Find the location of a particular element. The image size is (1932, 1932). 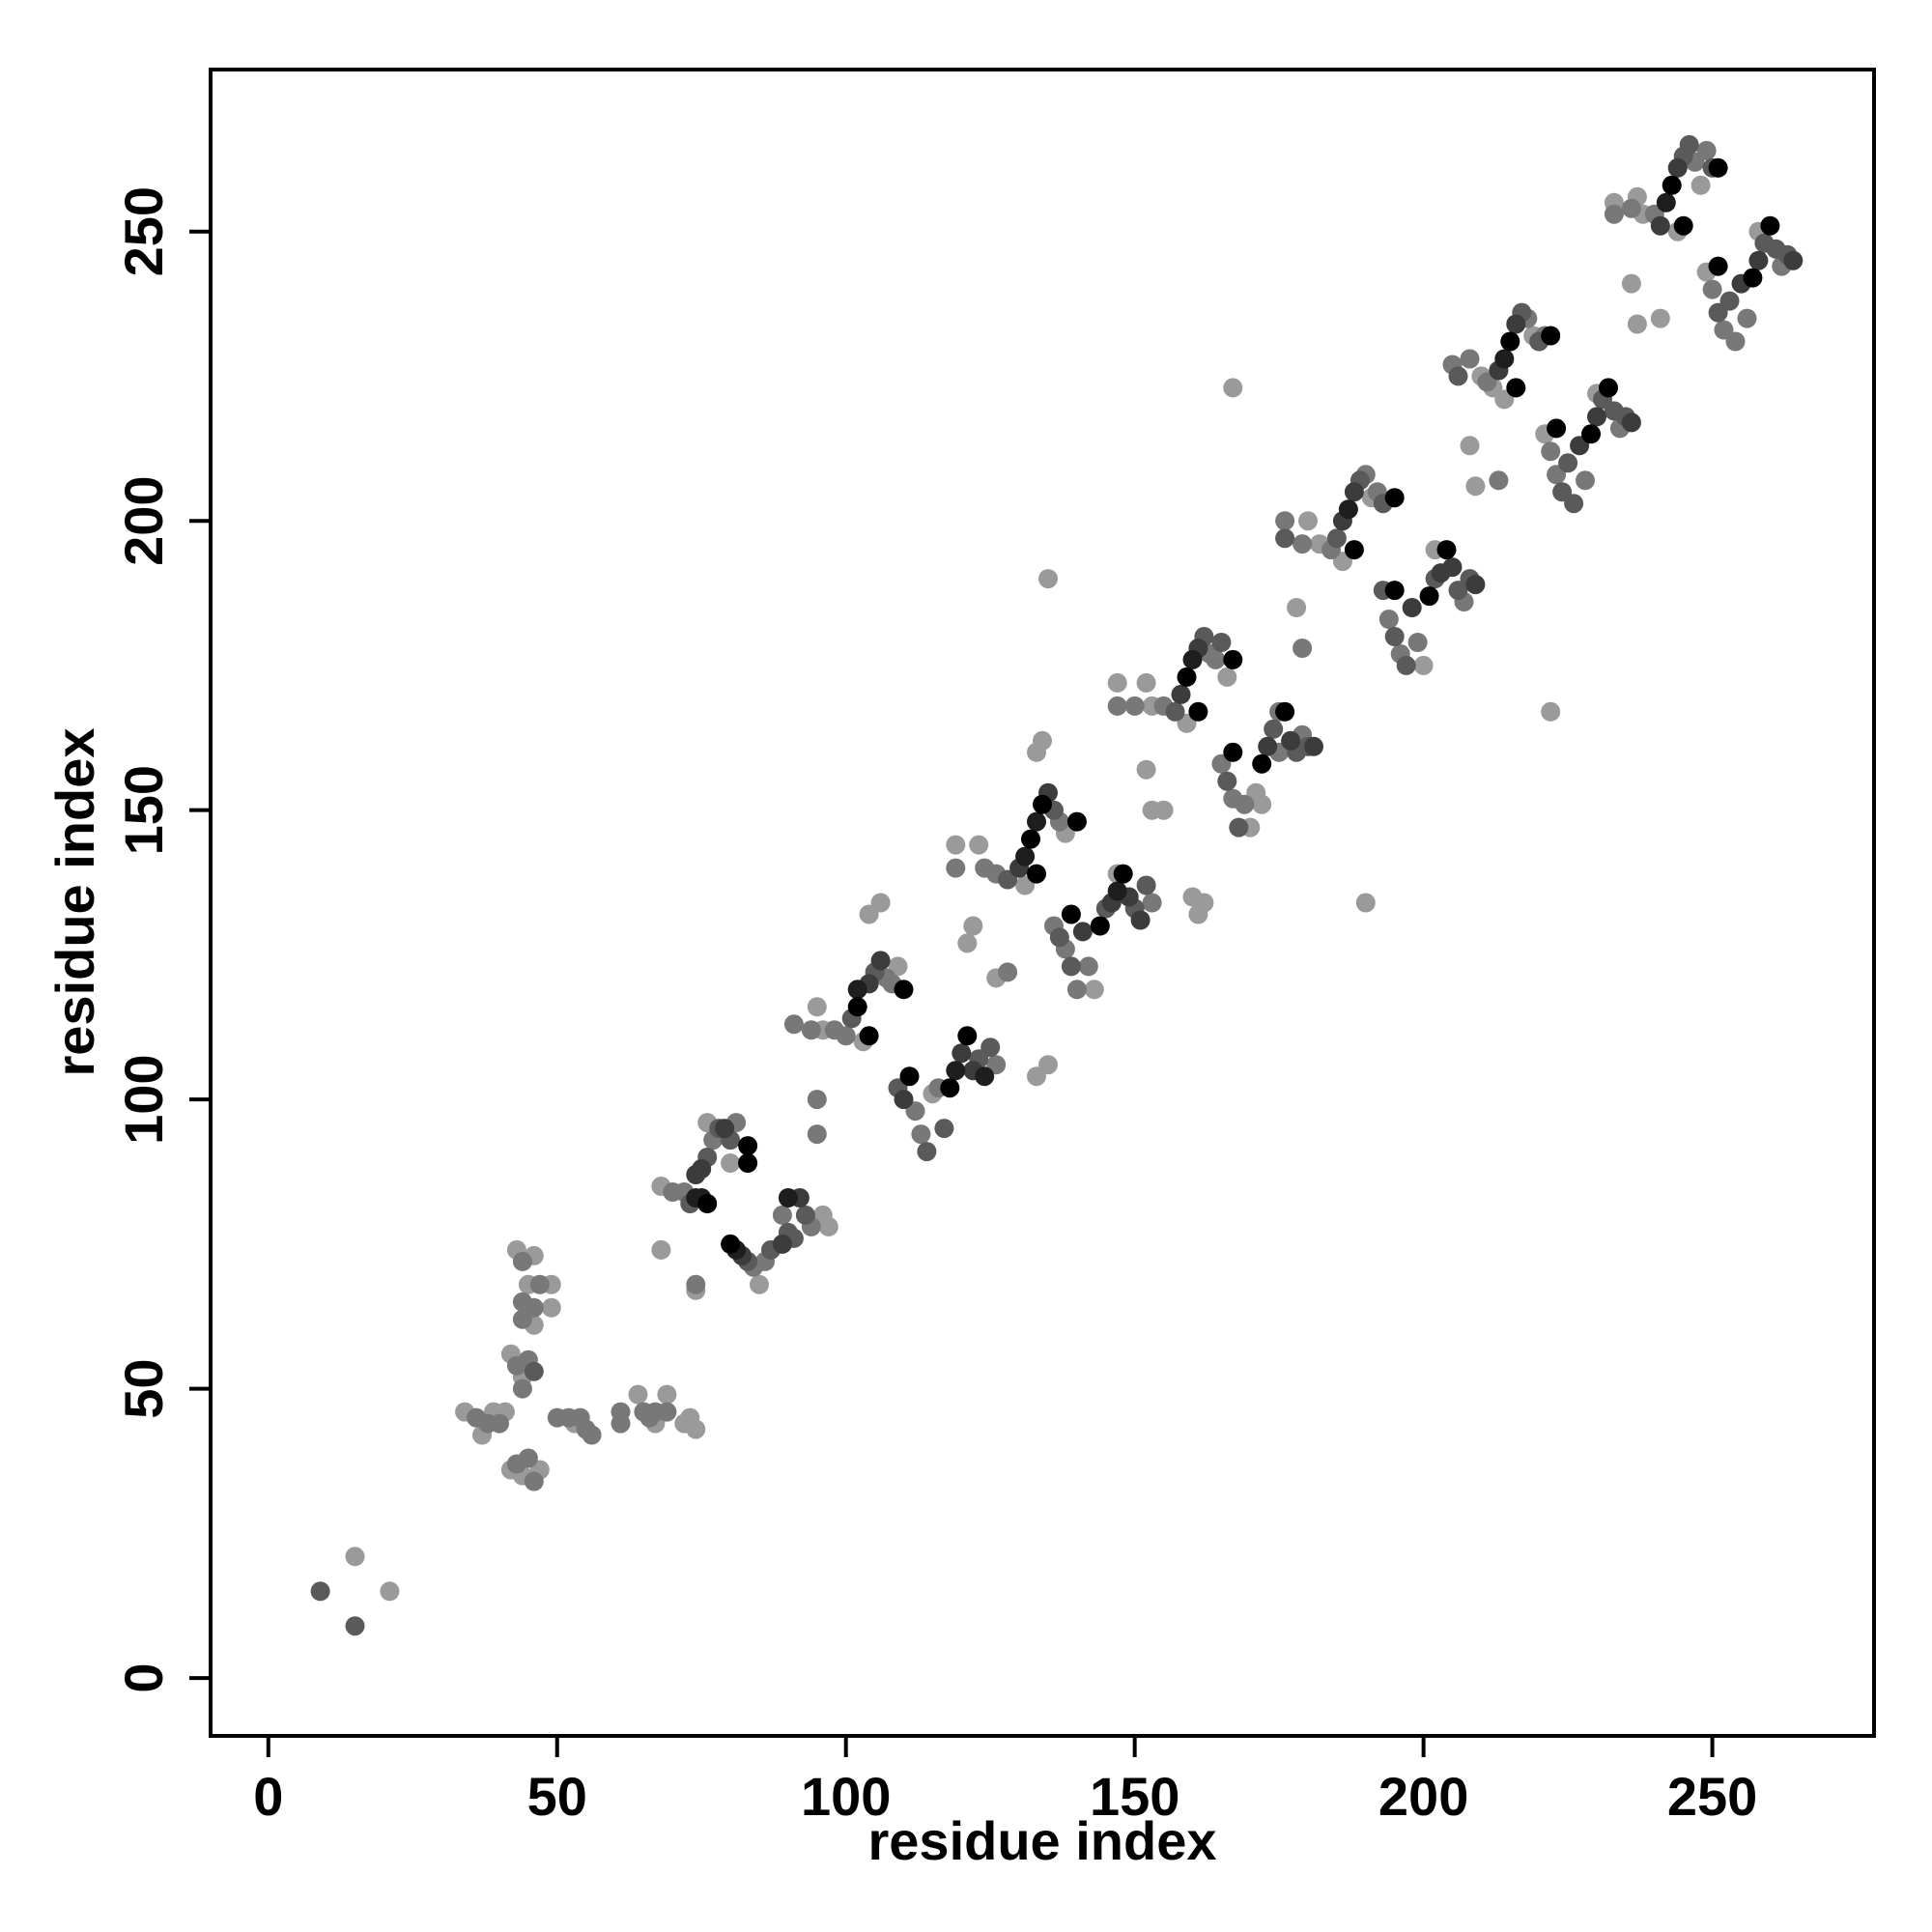

x-tick-label: 50 is located at coordinates (557, 1796).